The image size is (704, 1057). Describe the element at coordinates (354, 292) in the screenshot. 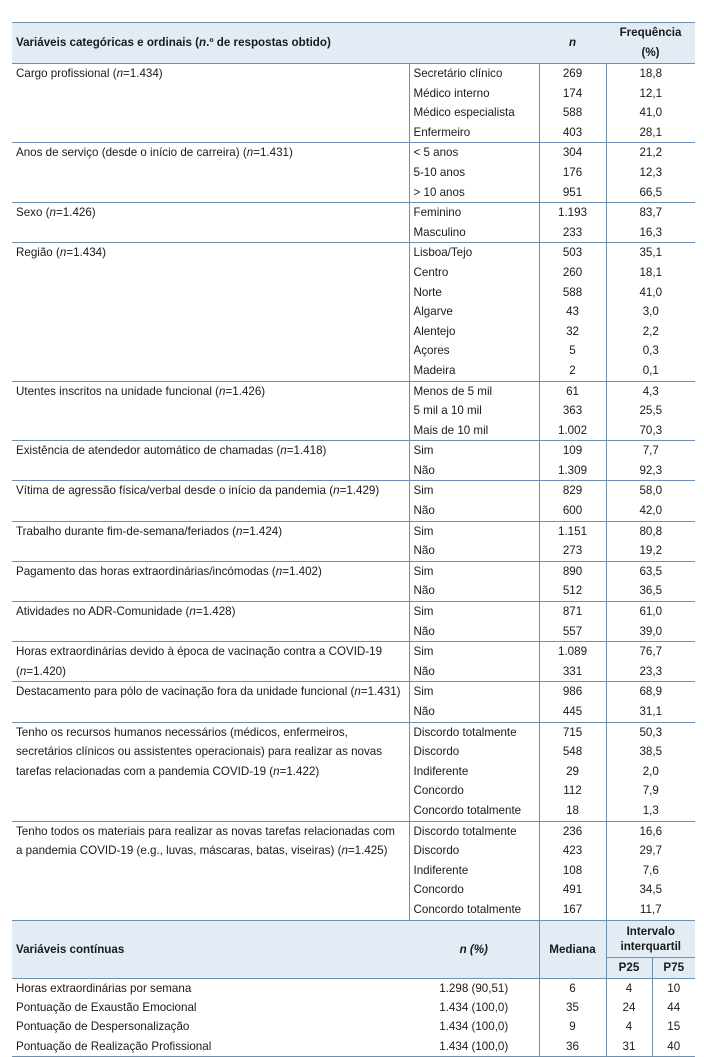

I see `table-row: Norte 588 41,0` at that location.